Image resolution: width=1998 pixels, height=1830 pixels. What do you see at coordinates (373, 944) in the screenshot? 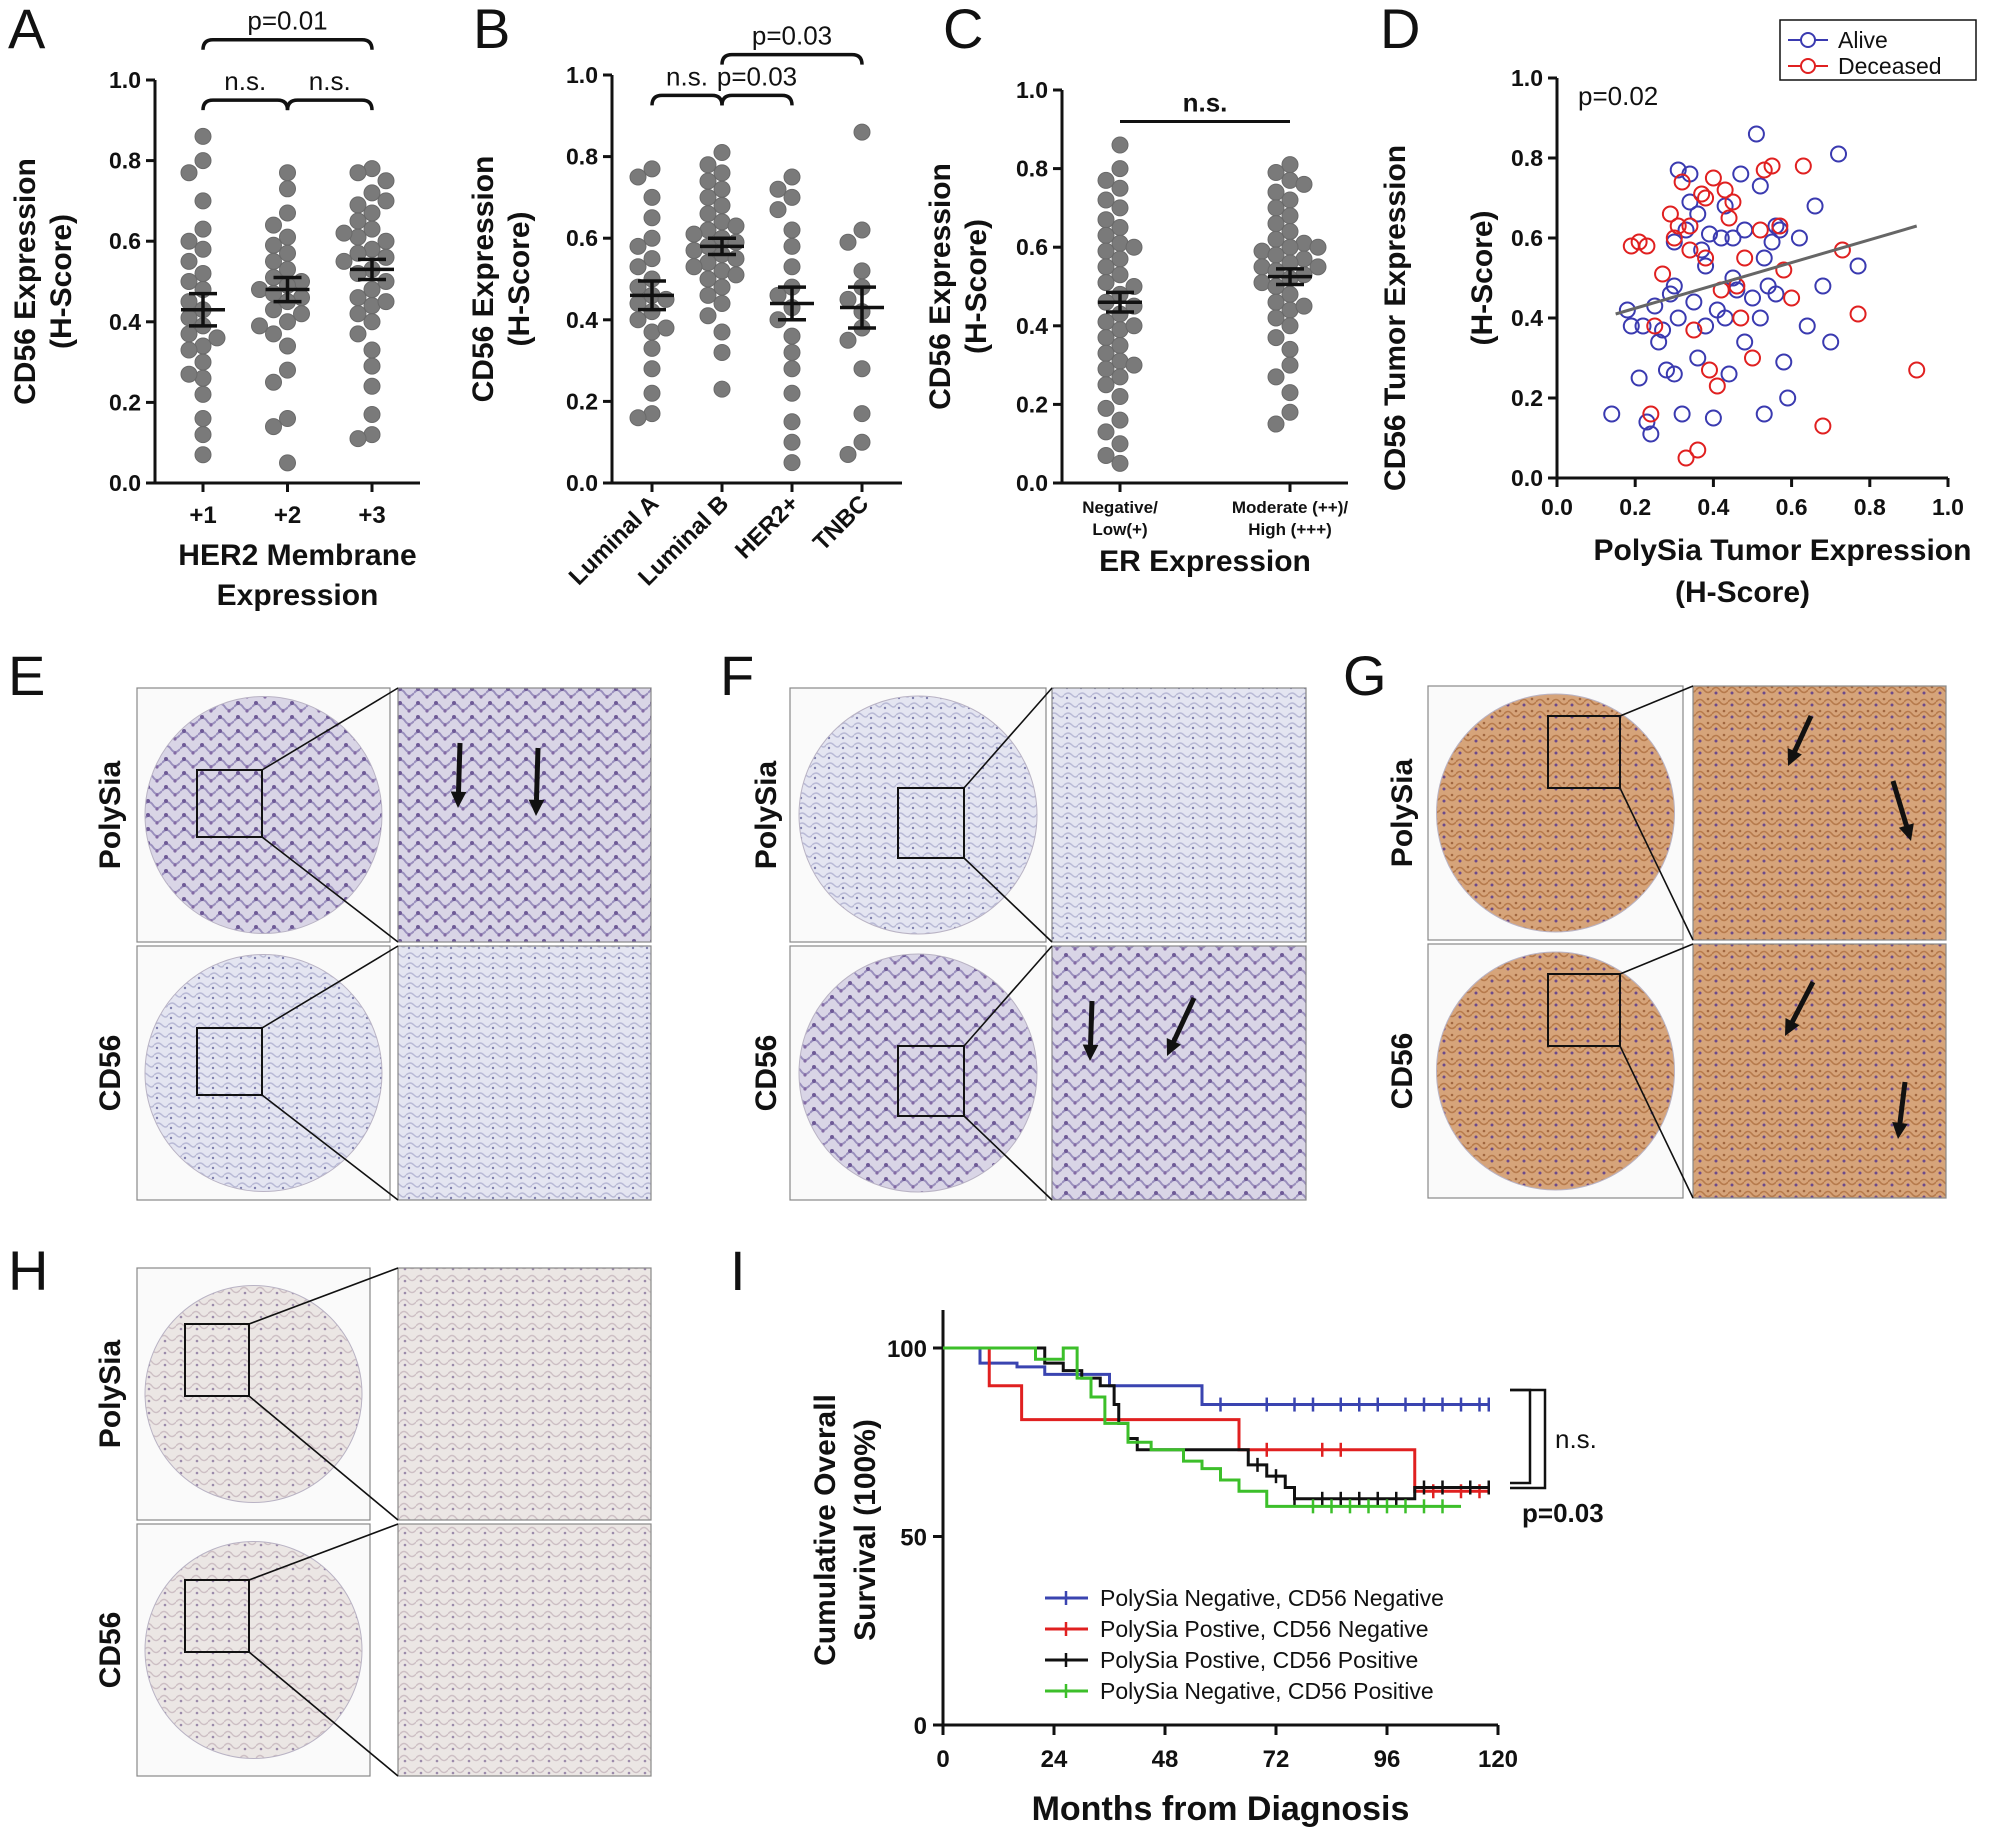
I see `micrograph-panel-e: PolySia CD56` at bounding box center [373, 944].